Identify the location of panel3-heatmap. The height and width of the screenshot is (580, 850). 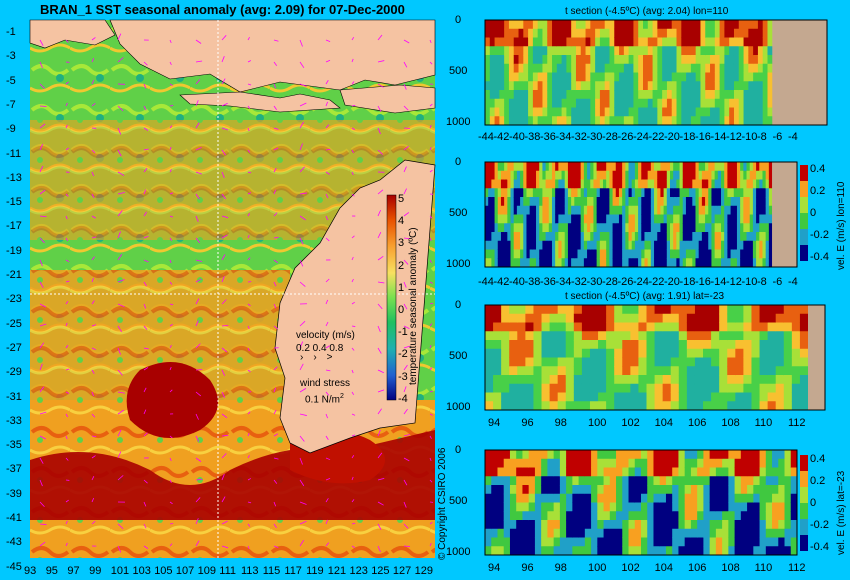
(655, 357).